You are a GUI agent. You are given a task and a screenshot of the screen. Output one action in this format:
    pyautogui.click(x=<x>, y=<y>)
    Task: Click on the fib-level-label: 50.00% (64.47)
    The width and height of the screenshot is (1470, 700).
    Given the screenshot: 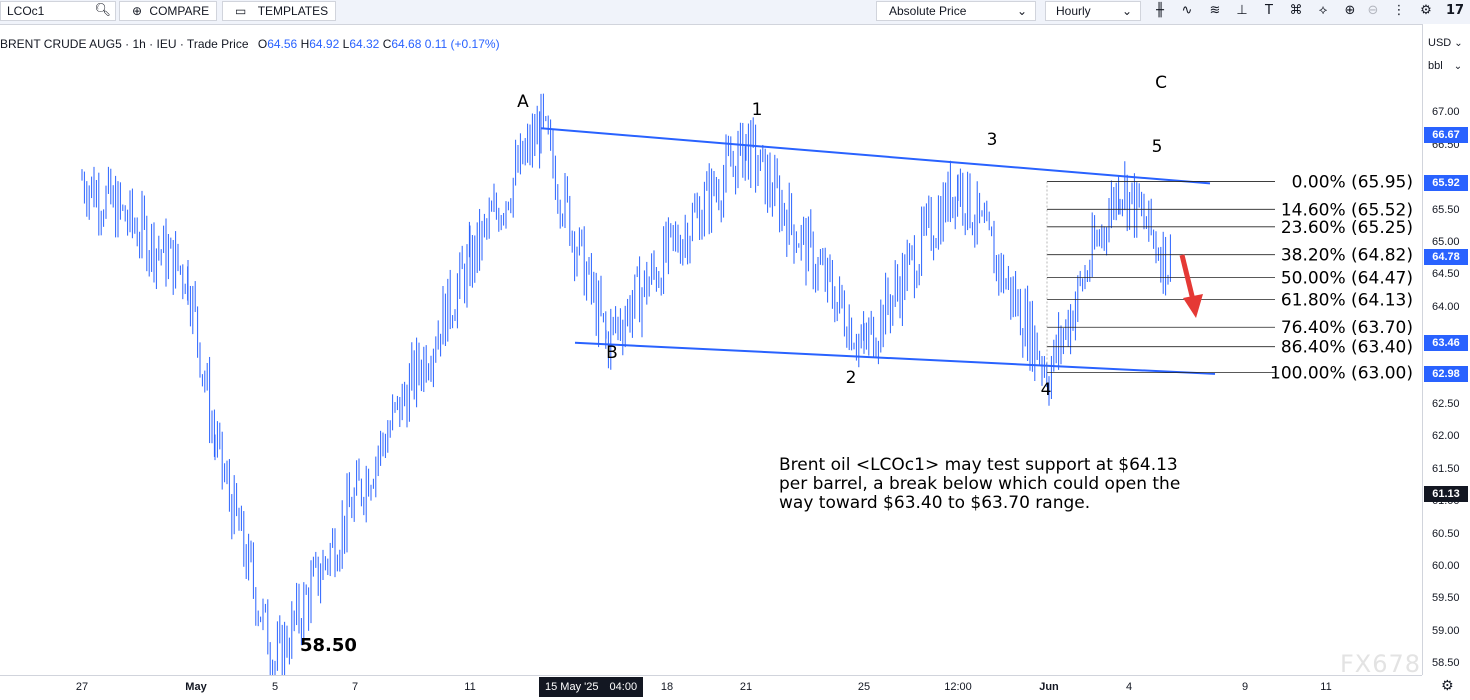 What is the action you would take?
    pyautogui.click(x=1347, y=278)
    